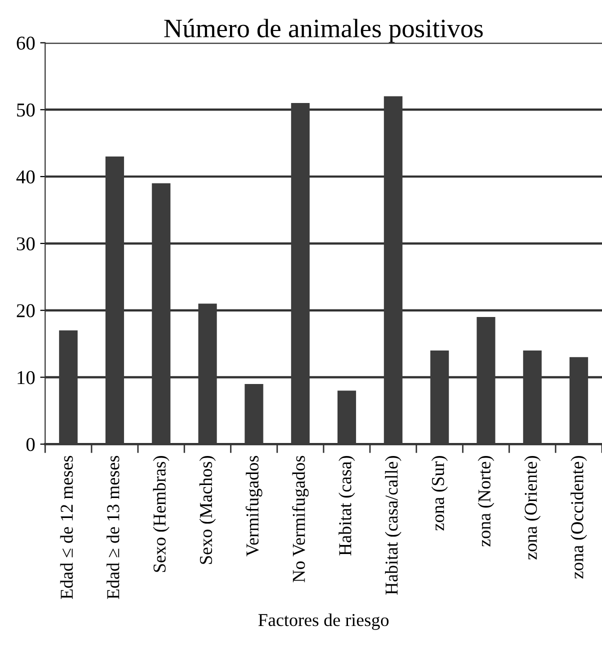 Image resolution: width=602 pixels, height=658 pixels. Describe the element at coordinates (486, 501) in the screenshot. I see `x-tick-label: zona (Norte)` at that location.